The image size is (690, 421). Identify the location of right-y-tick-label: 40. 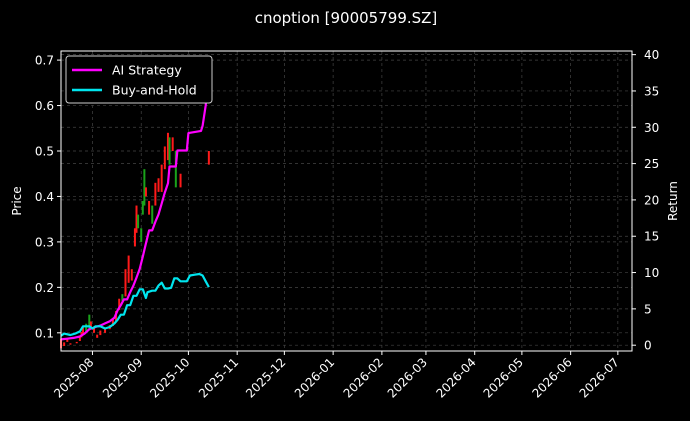
(651, 55).